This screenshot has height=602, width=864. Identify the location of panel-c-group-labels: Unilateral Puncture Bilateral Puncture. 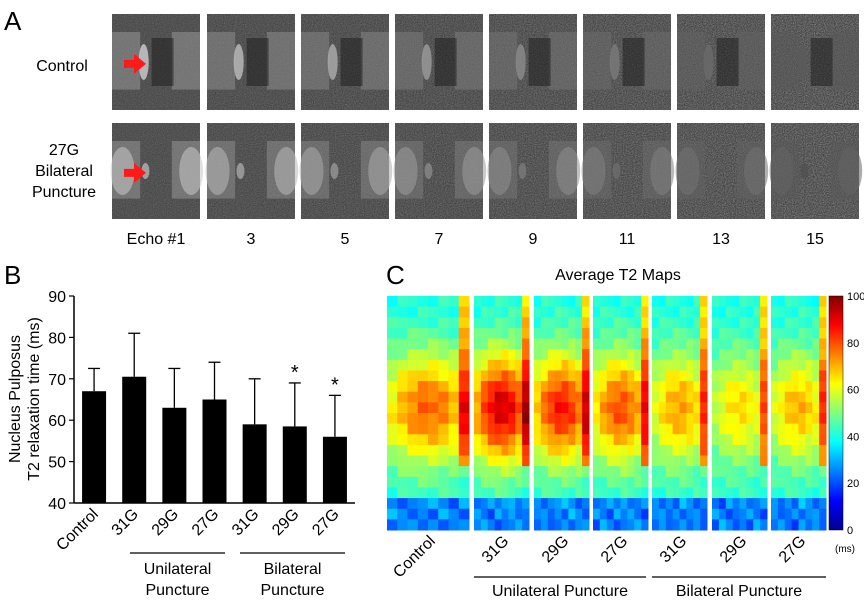
(650, 588).